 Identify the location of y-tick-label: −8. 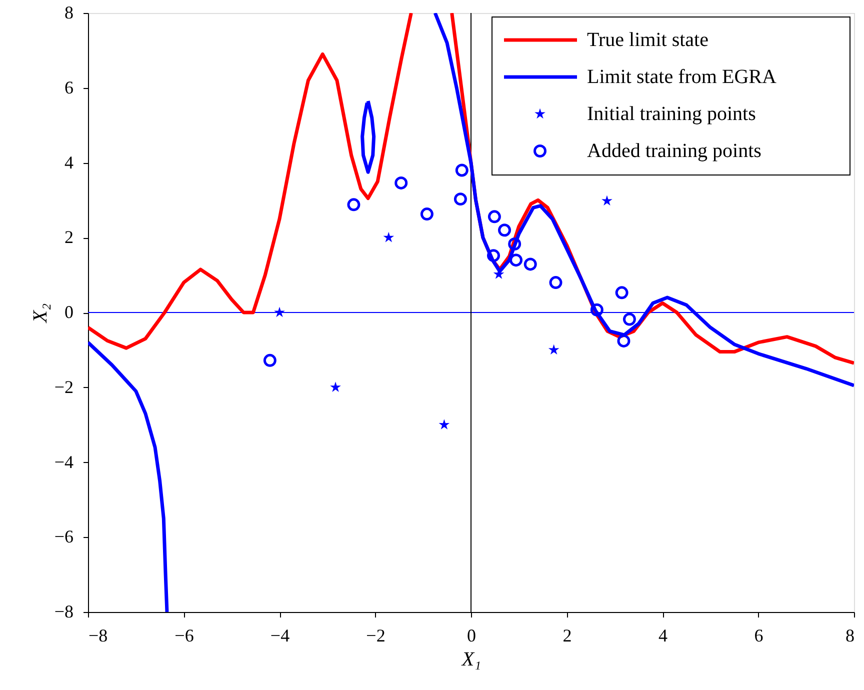
(64, 612).